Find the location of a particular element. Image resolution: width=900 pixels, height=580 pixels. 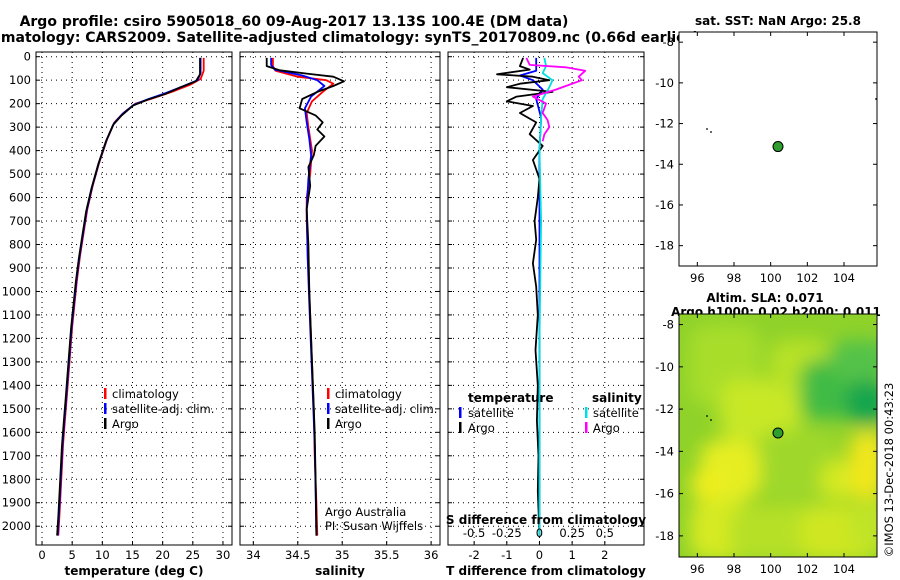

diff-legend-left-label: satellite is located at coordinates (491, 413).